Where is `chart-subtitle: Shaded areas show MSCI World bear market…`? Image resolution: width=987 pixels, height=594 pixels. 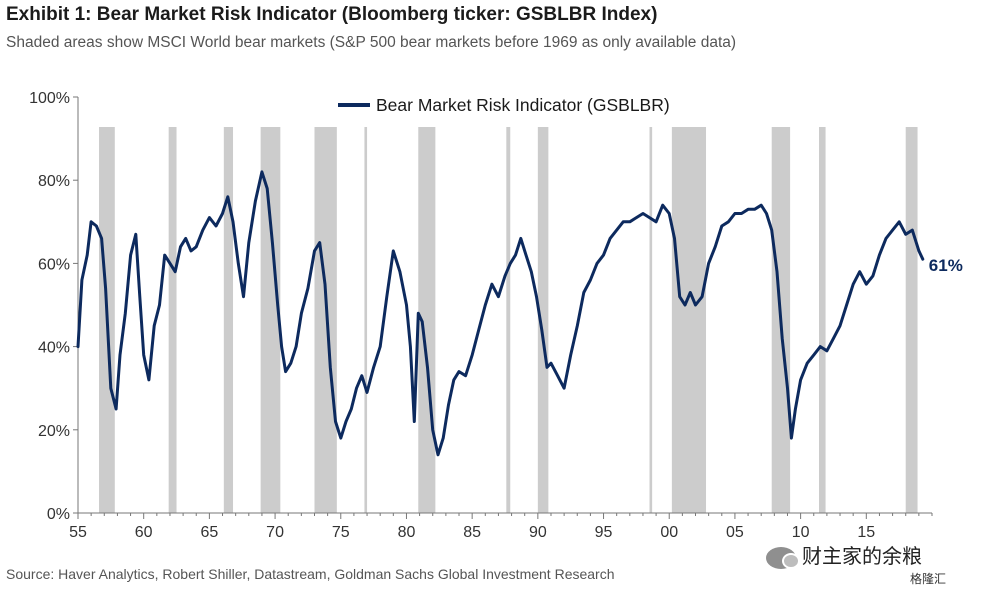
chart-subtitle: Shaded areas show MSCI World bear market… is located at coordinates (371, 42).